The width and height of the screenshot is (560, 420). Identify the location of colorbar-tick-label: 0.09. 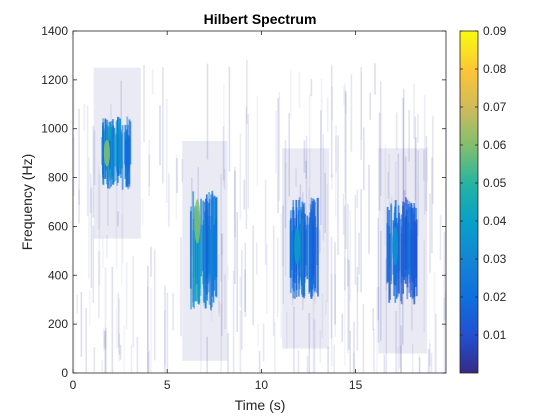
(495, 31).